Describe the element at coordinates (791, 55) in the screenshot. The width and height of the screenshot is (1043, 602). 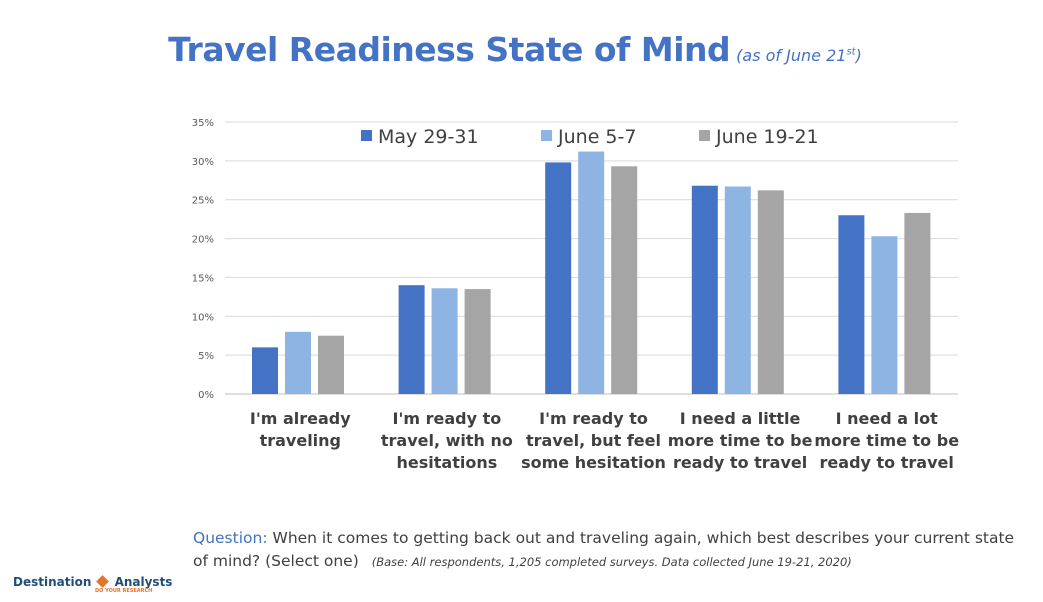
I see `title-date-prefix: (as of June 21` at that location.